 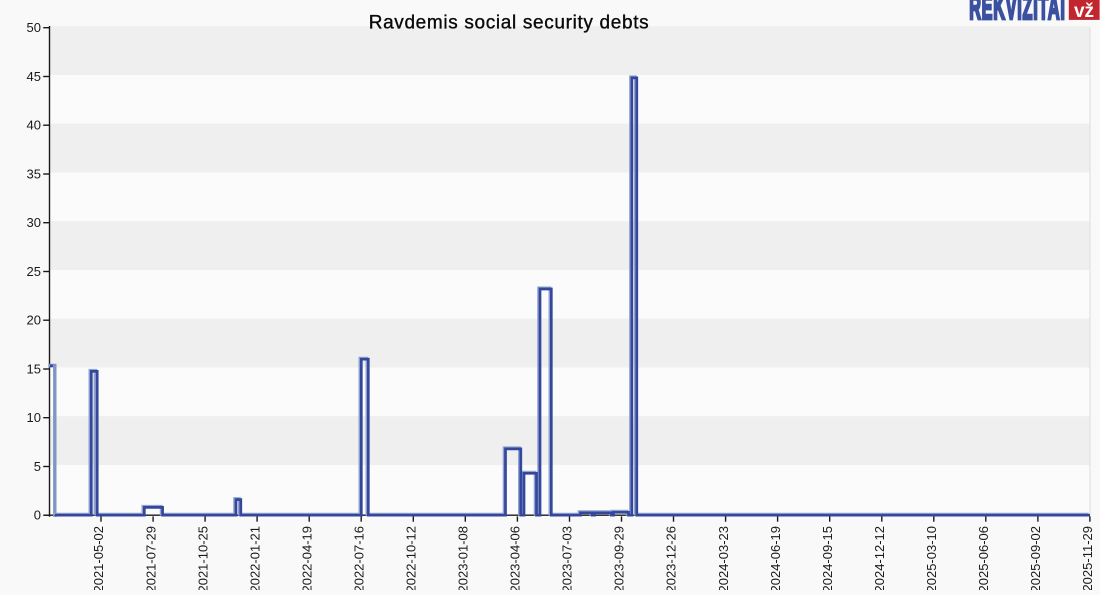 I want to click on svg-text: 2023-01-08, so click(x=463, y=558).